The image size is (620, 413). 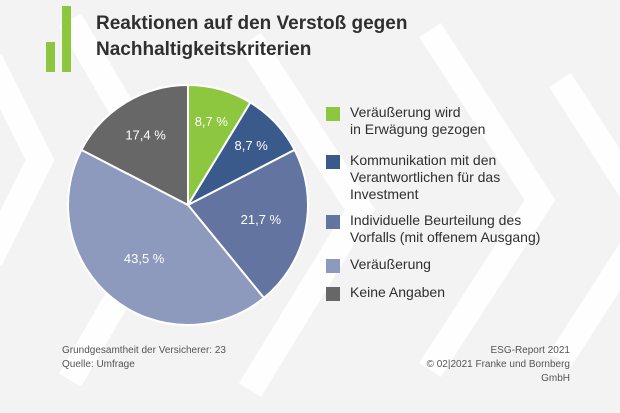 What do you see at coordinates (144, 258) in the screenshot?
I see `pie-slice-label-4: 43,5 %` at bounding box center [144, 258].